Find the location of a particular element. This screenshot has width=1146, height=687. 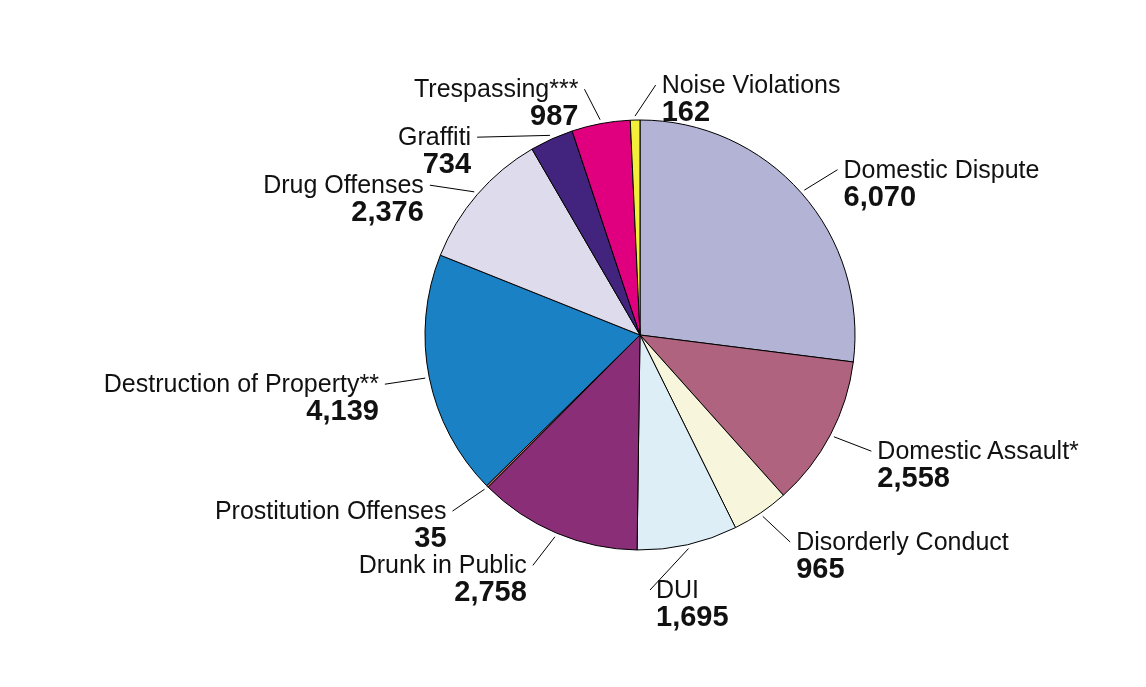

slice-label: Destruction of Property** is located at coordinates (241, 383).